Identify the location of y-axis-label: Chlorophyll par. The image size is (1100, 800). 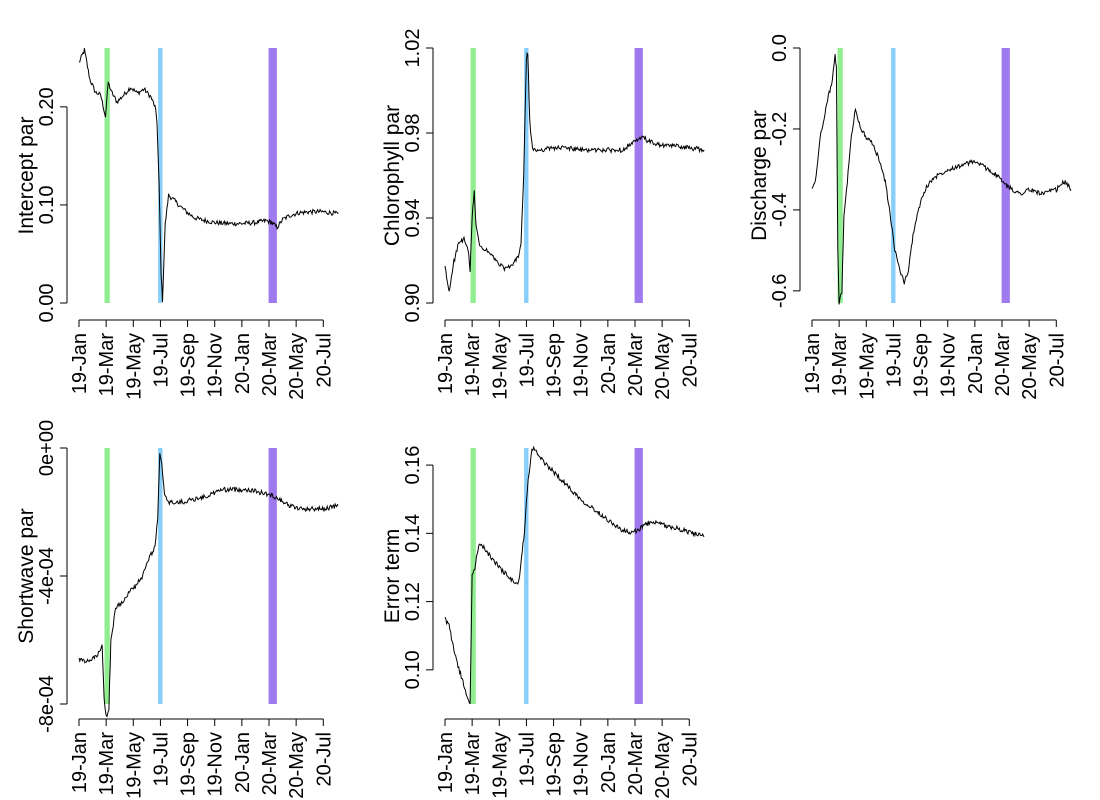
(392, 175).